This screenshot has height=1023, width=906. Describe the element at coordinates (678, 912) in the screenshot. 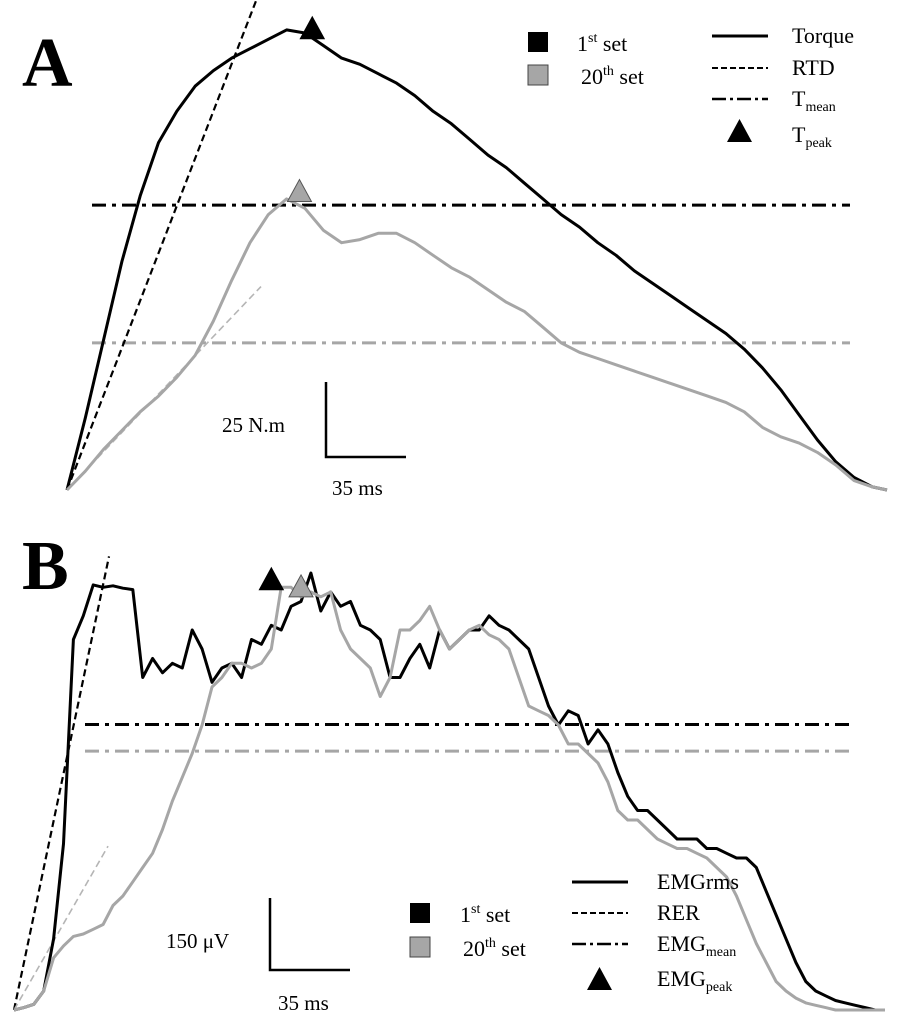

I see `legend-label-rer: RER` at that location.